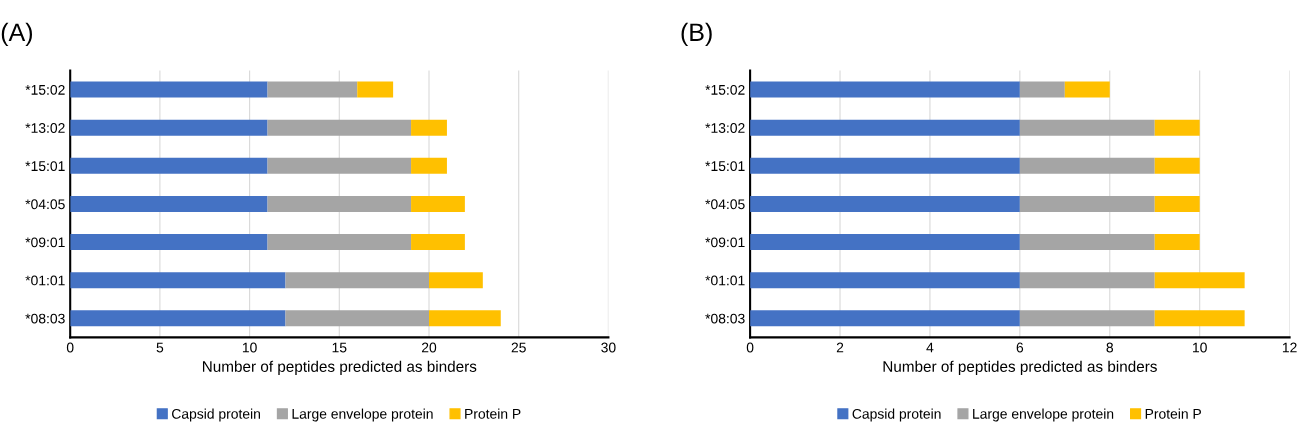 This screenshot has width=1300, height=441. I want to click on chart-title: (B), so click(696, 34).